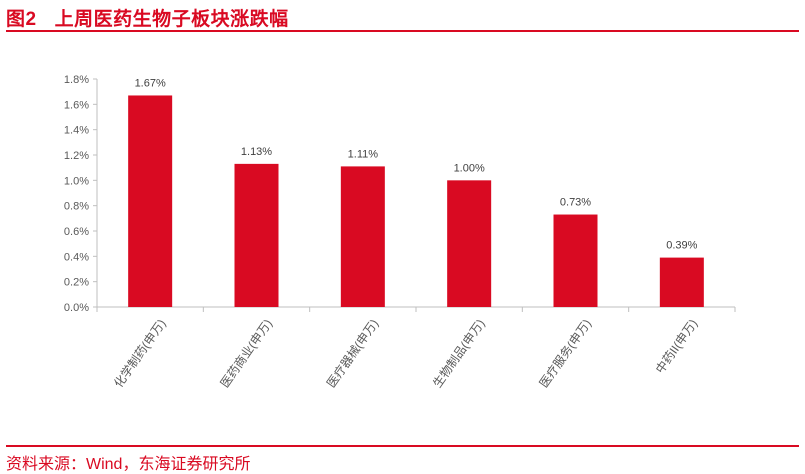 Image resolution: width=805 pixels, height=474 pixels. I want to click on data-label: 1.67%, so click(150, 83).